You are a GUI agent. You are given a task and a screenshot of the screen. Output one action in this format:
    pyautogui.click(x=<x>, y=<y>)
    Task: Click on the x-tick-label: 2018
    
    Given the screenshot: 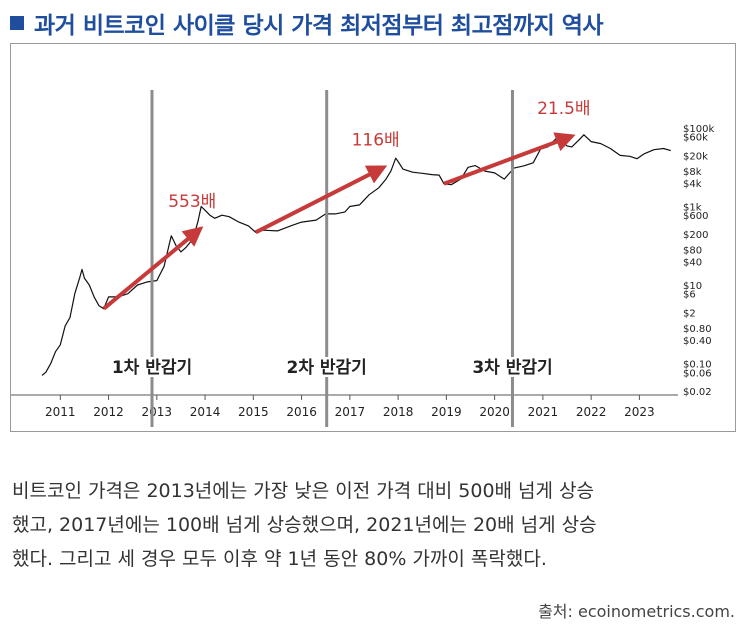 What is the action you would take?
    pyautogui.click(x=398, y=412)
    